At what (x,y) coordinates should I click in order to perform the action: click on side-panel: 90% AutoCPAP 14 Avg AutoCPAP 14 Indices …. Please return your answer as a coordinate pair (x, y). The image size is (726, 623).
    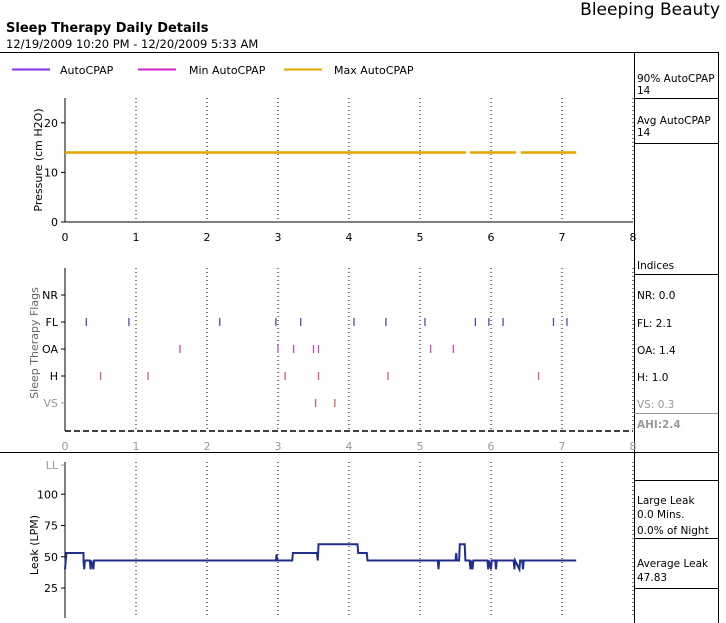
    Looking at the image, I should click on (676, 328).